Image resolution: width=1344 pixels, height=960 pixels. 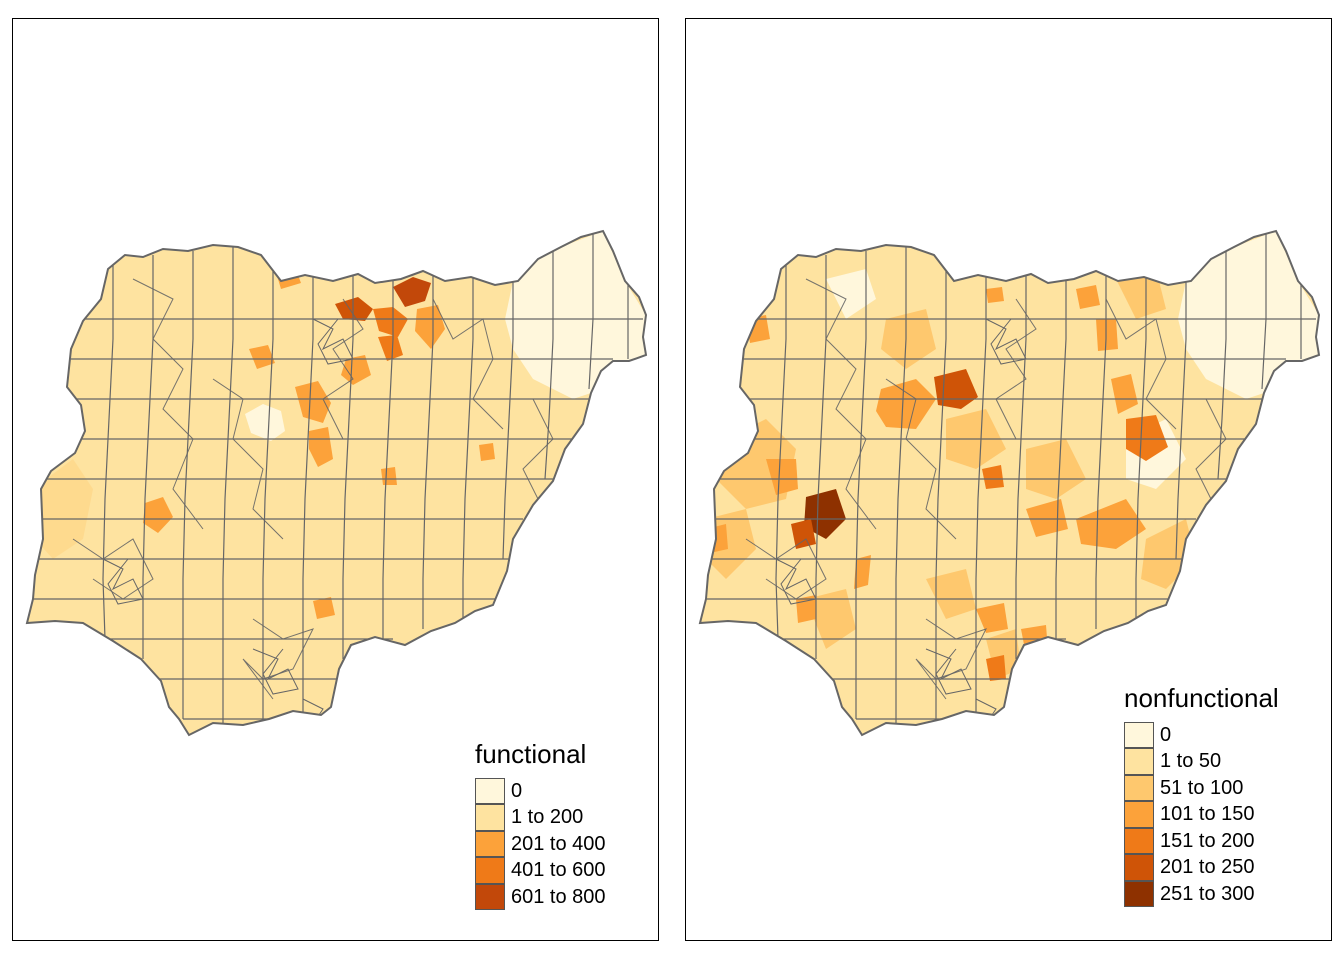 What do you see at coordinates (1207, 867) in the screenshot?
I see `legend-label: 201 to 250` at bounding box center [1207, 867].